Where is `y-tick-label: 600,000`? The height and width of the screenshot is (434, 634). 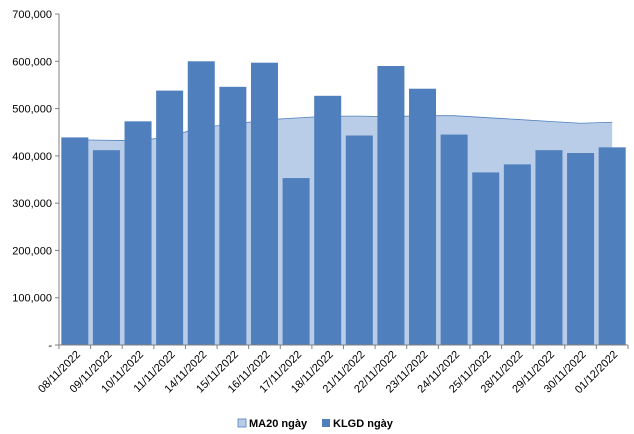 y-tick-label: 600,000 is located at coordinates (32, 62).